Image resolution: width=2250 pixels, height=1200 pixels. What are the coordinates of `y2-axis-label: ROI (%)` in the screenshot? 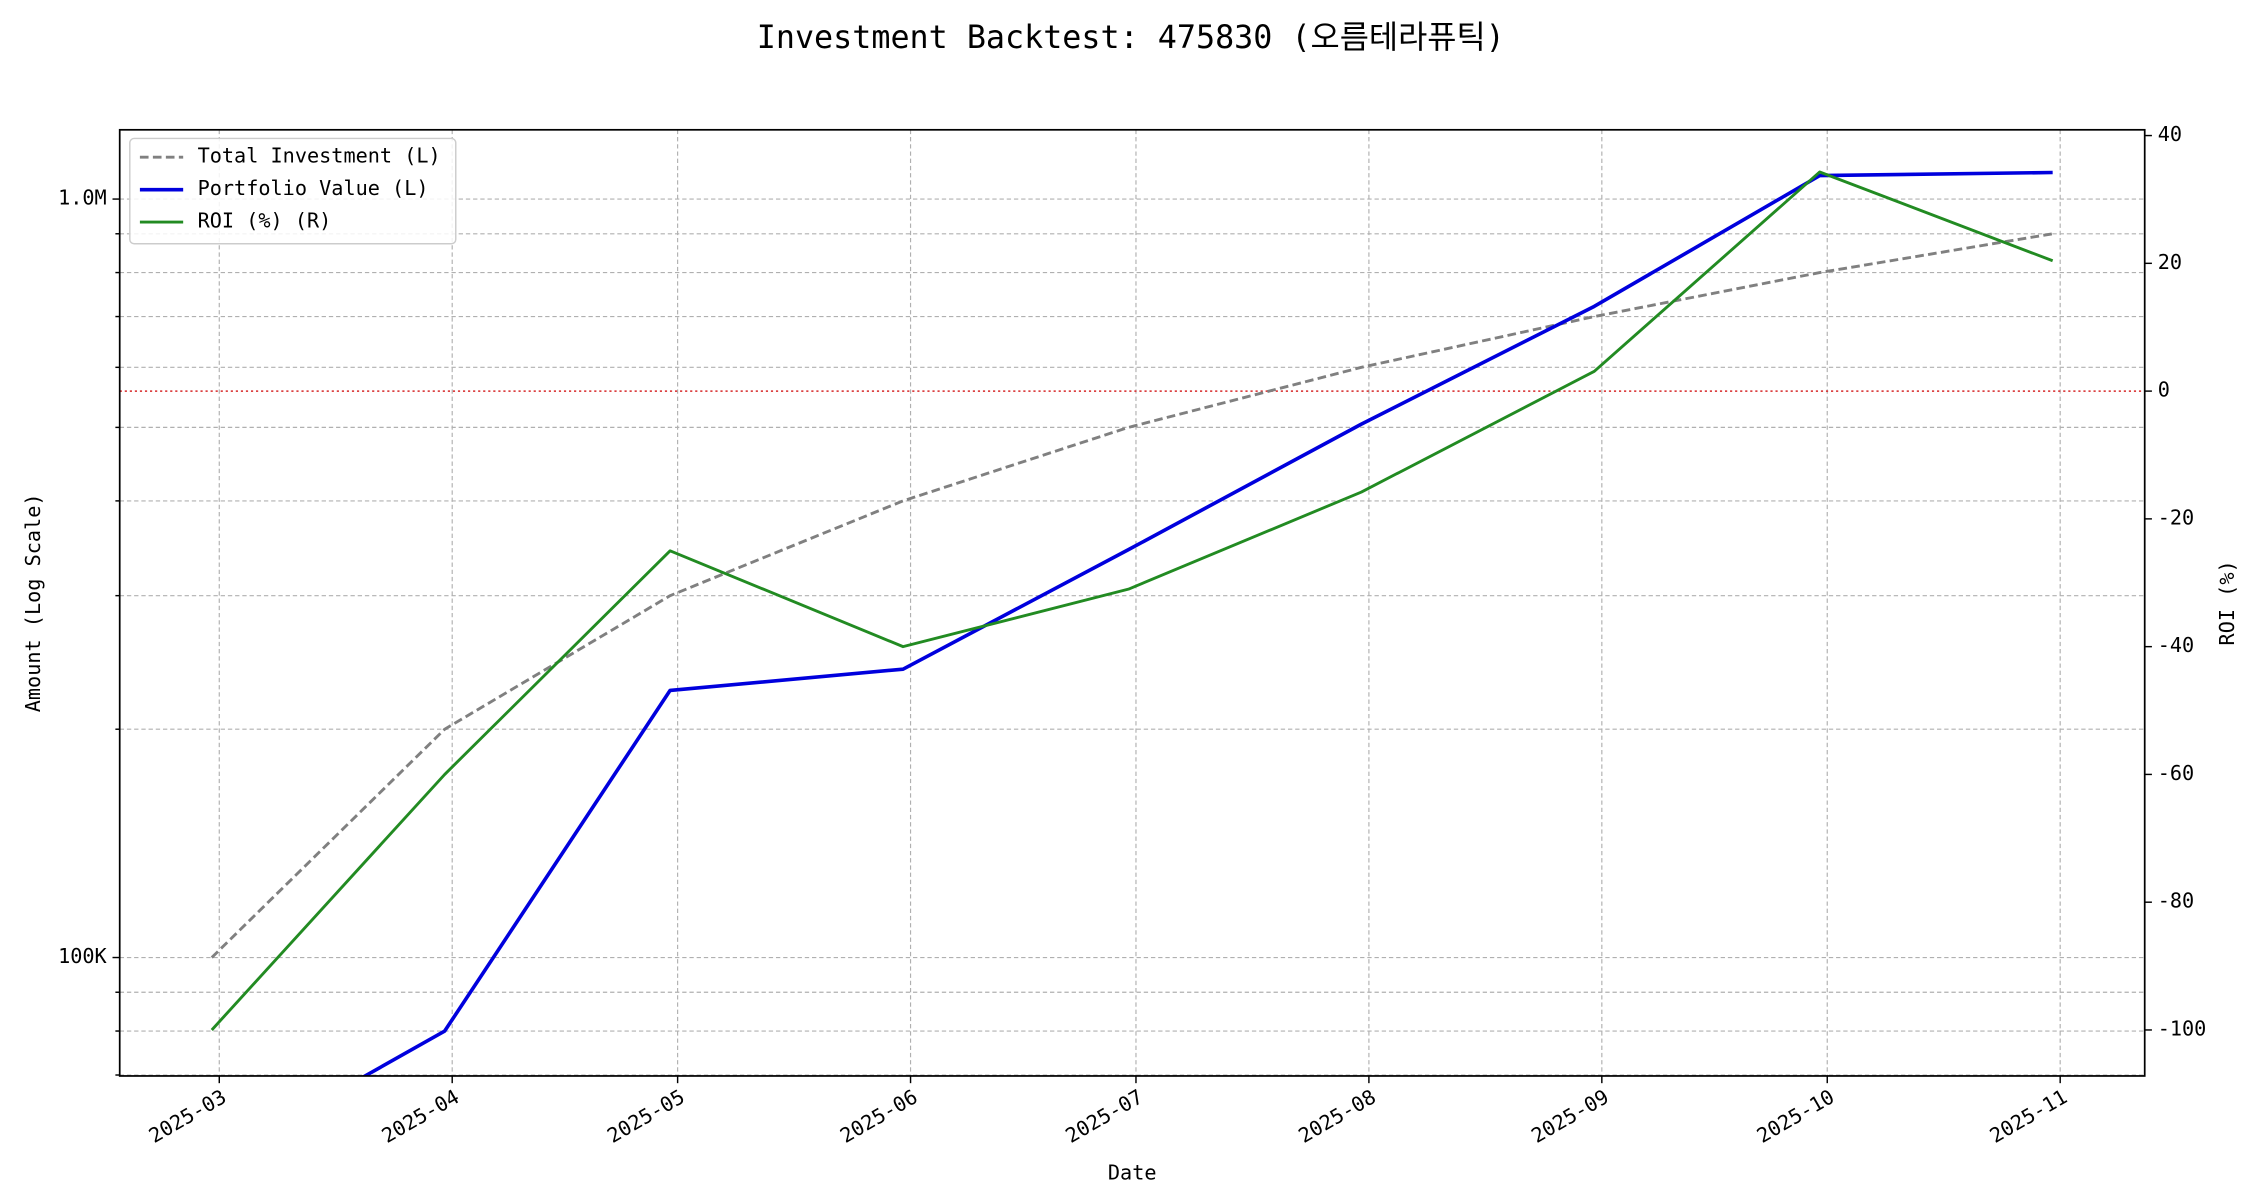 It's located at (2227, 602).